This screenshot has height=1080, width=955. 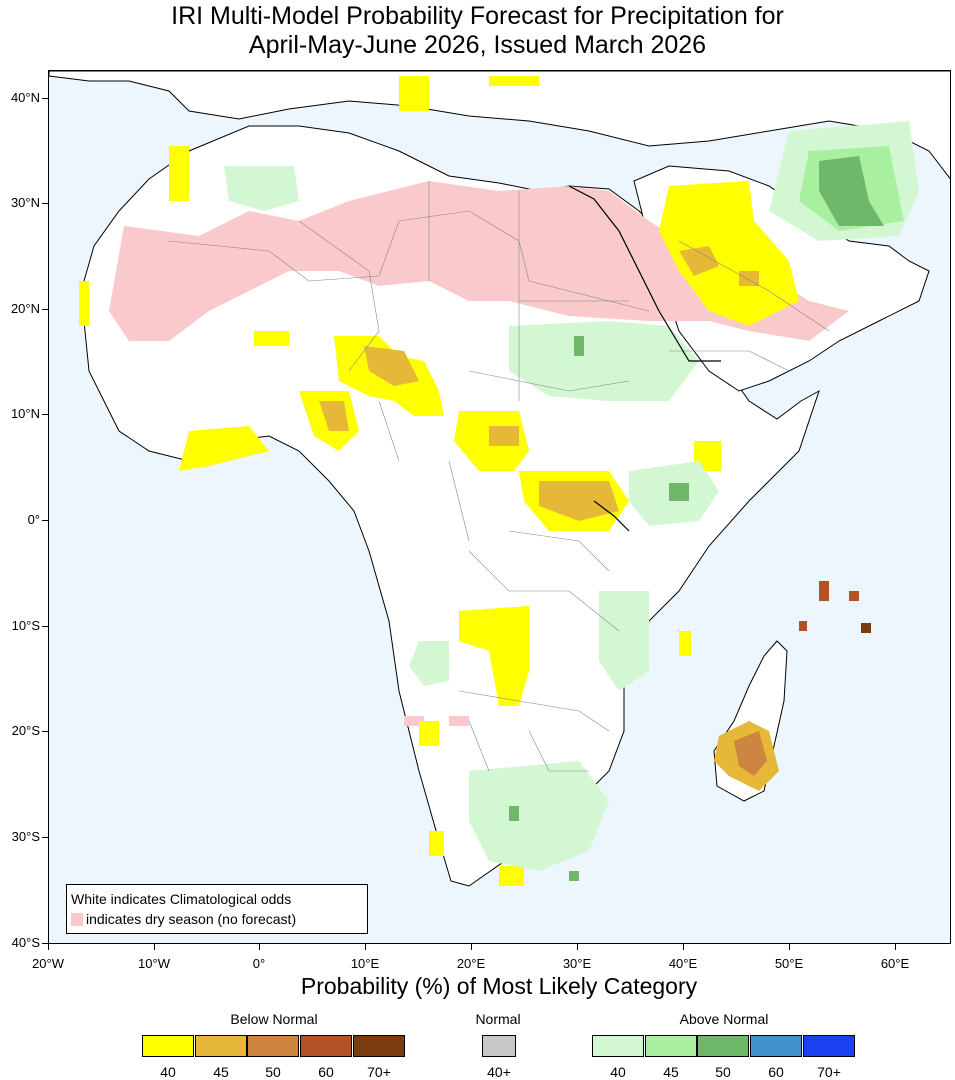 I want to click on above-50-southafrica, so click(x=544, y=843).